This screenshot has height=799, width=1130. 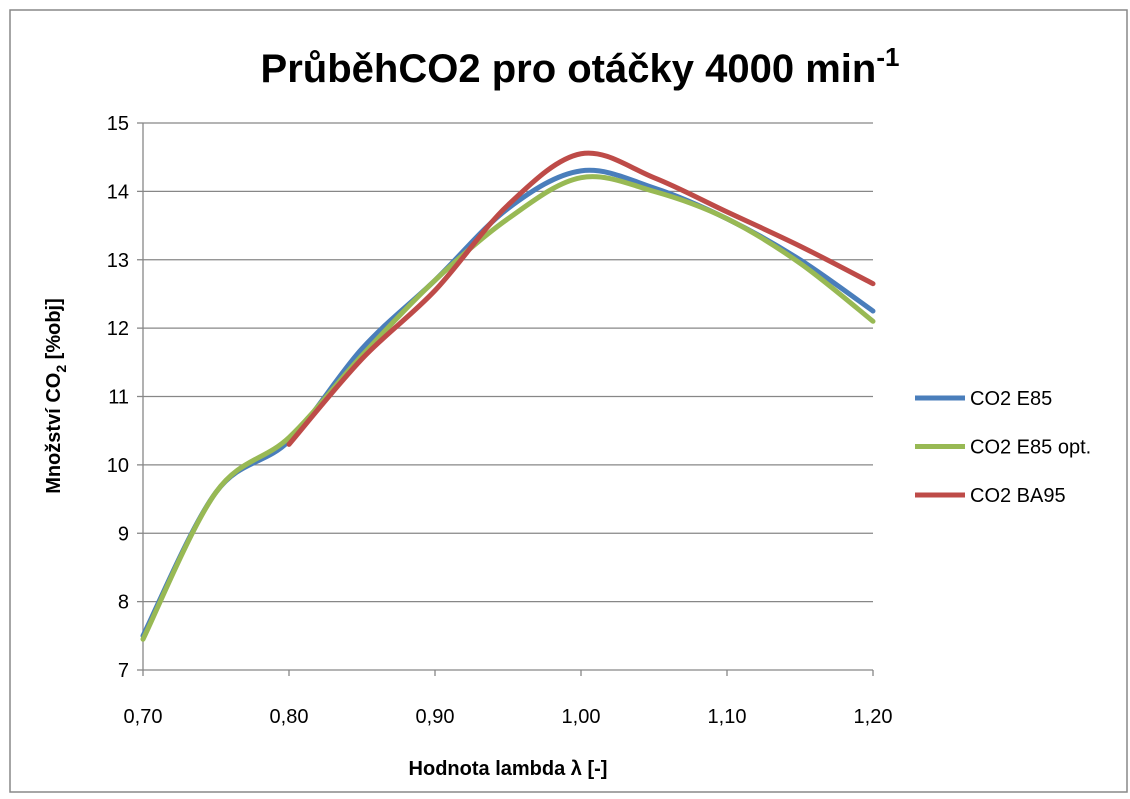 What do you see at coordinates (289, 717) in the screenshot?
I see `x-tick-label: 0,80` at bounding box center [289, 717].